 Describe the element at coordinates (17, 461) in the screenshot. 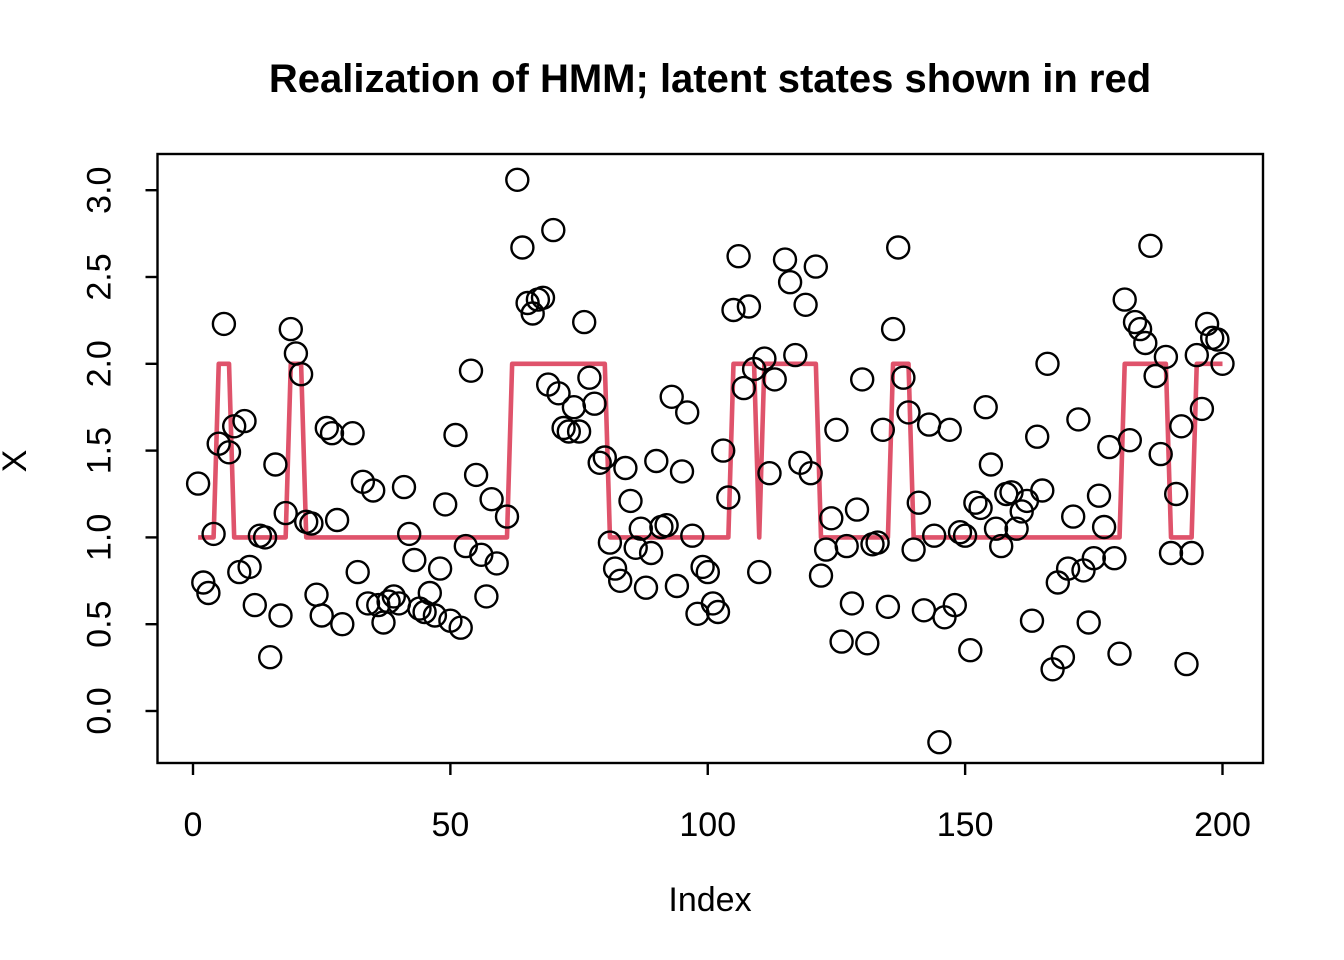

I see `y-axis-label: X` at that location.